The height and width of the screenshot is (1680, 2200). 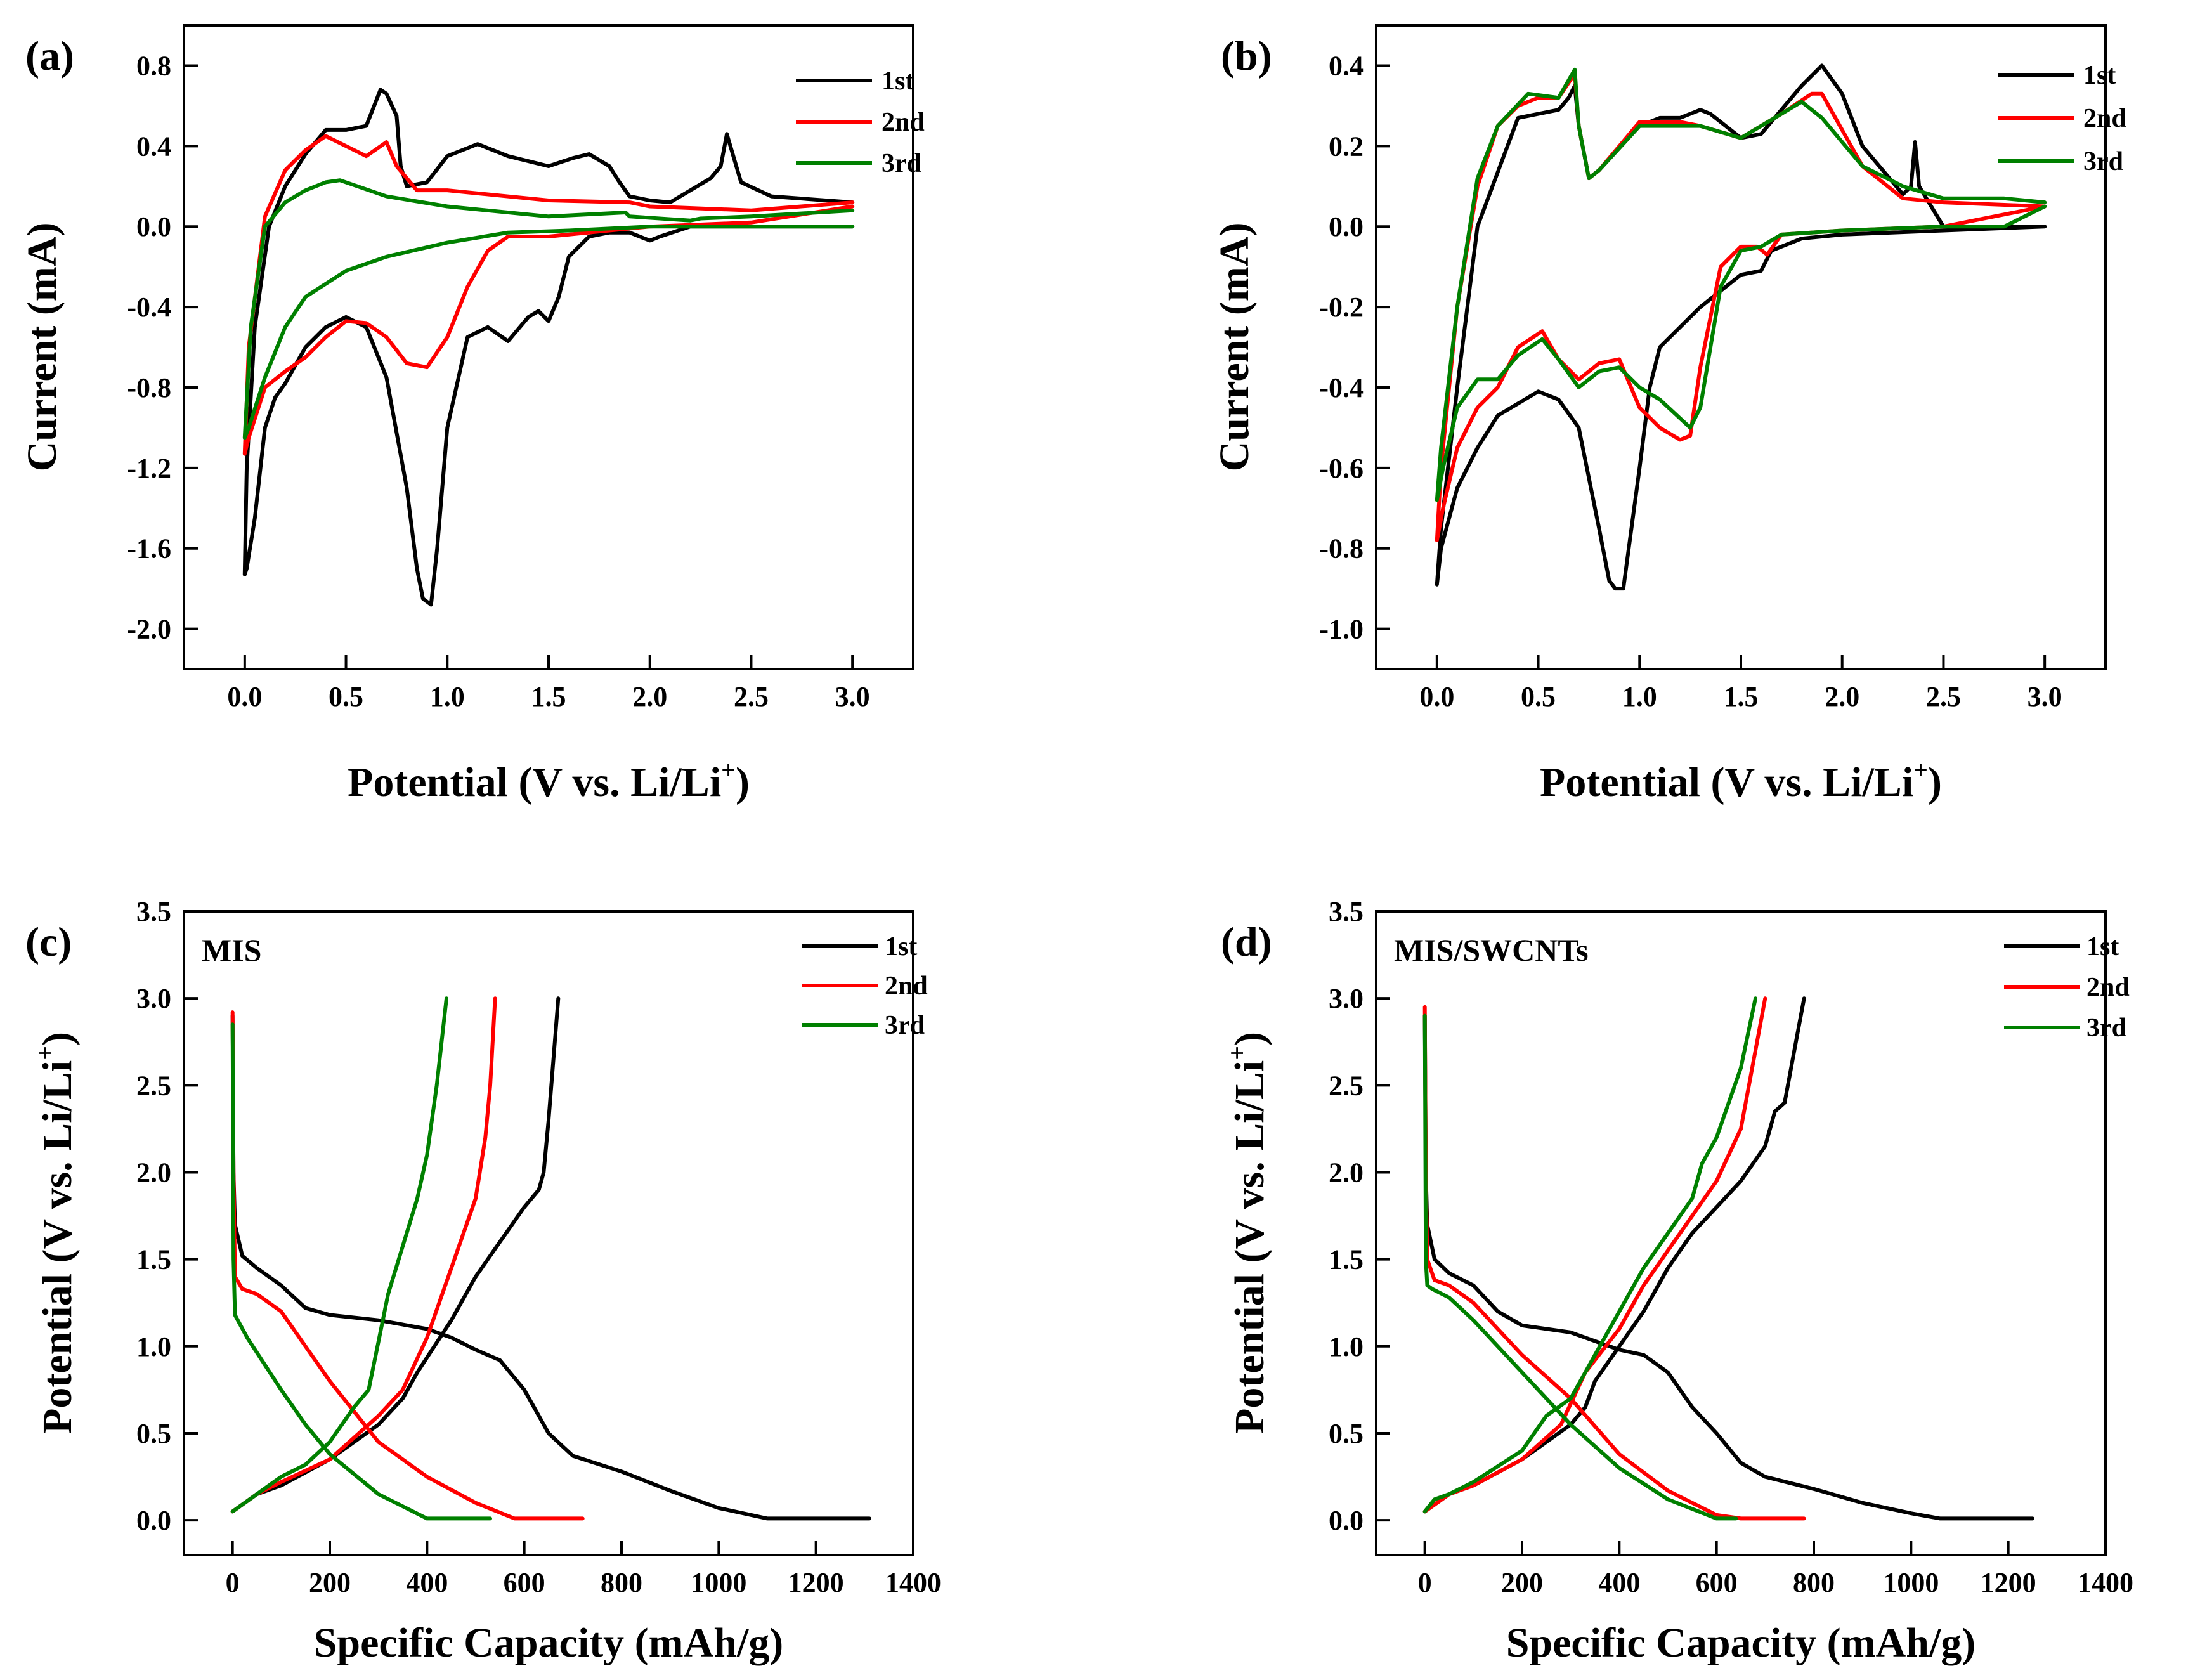 I want to click on y-tick-label-d: 0.5, so click(x=1346, y=1433).